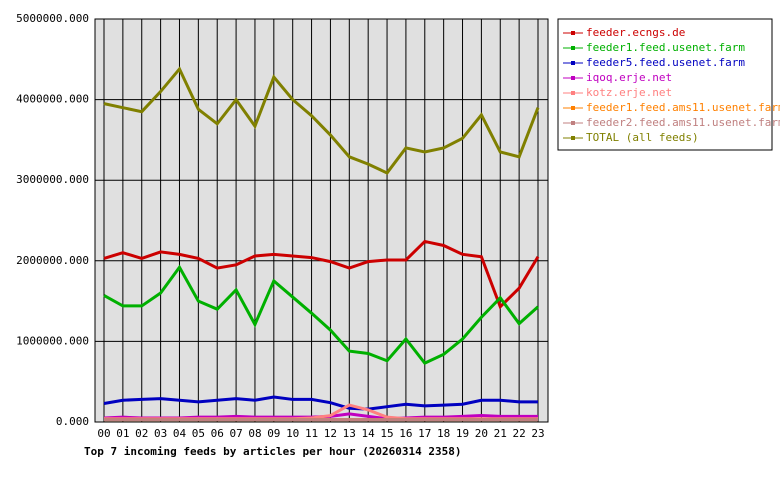  Describe the element at coordinates (369, 433) in the screenshot. I see `x-tick-label: 14` at that location.